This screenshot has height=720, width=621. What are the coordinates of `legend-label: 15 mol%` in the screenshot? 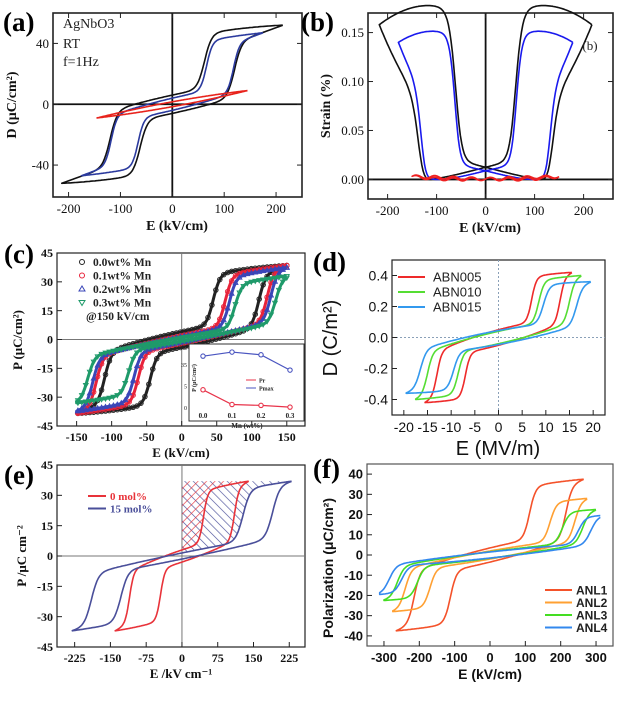 It's located at (131, 509).